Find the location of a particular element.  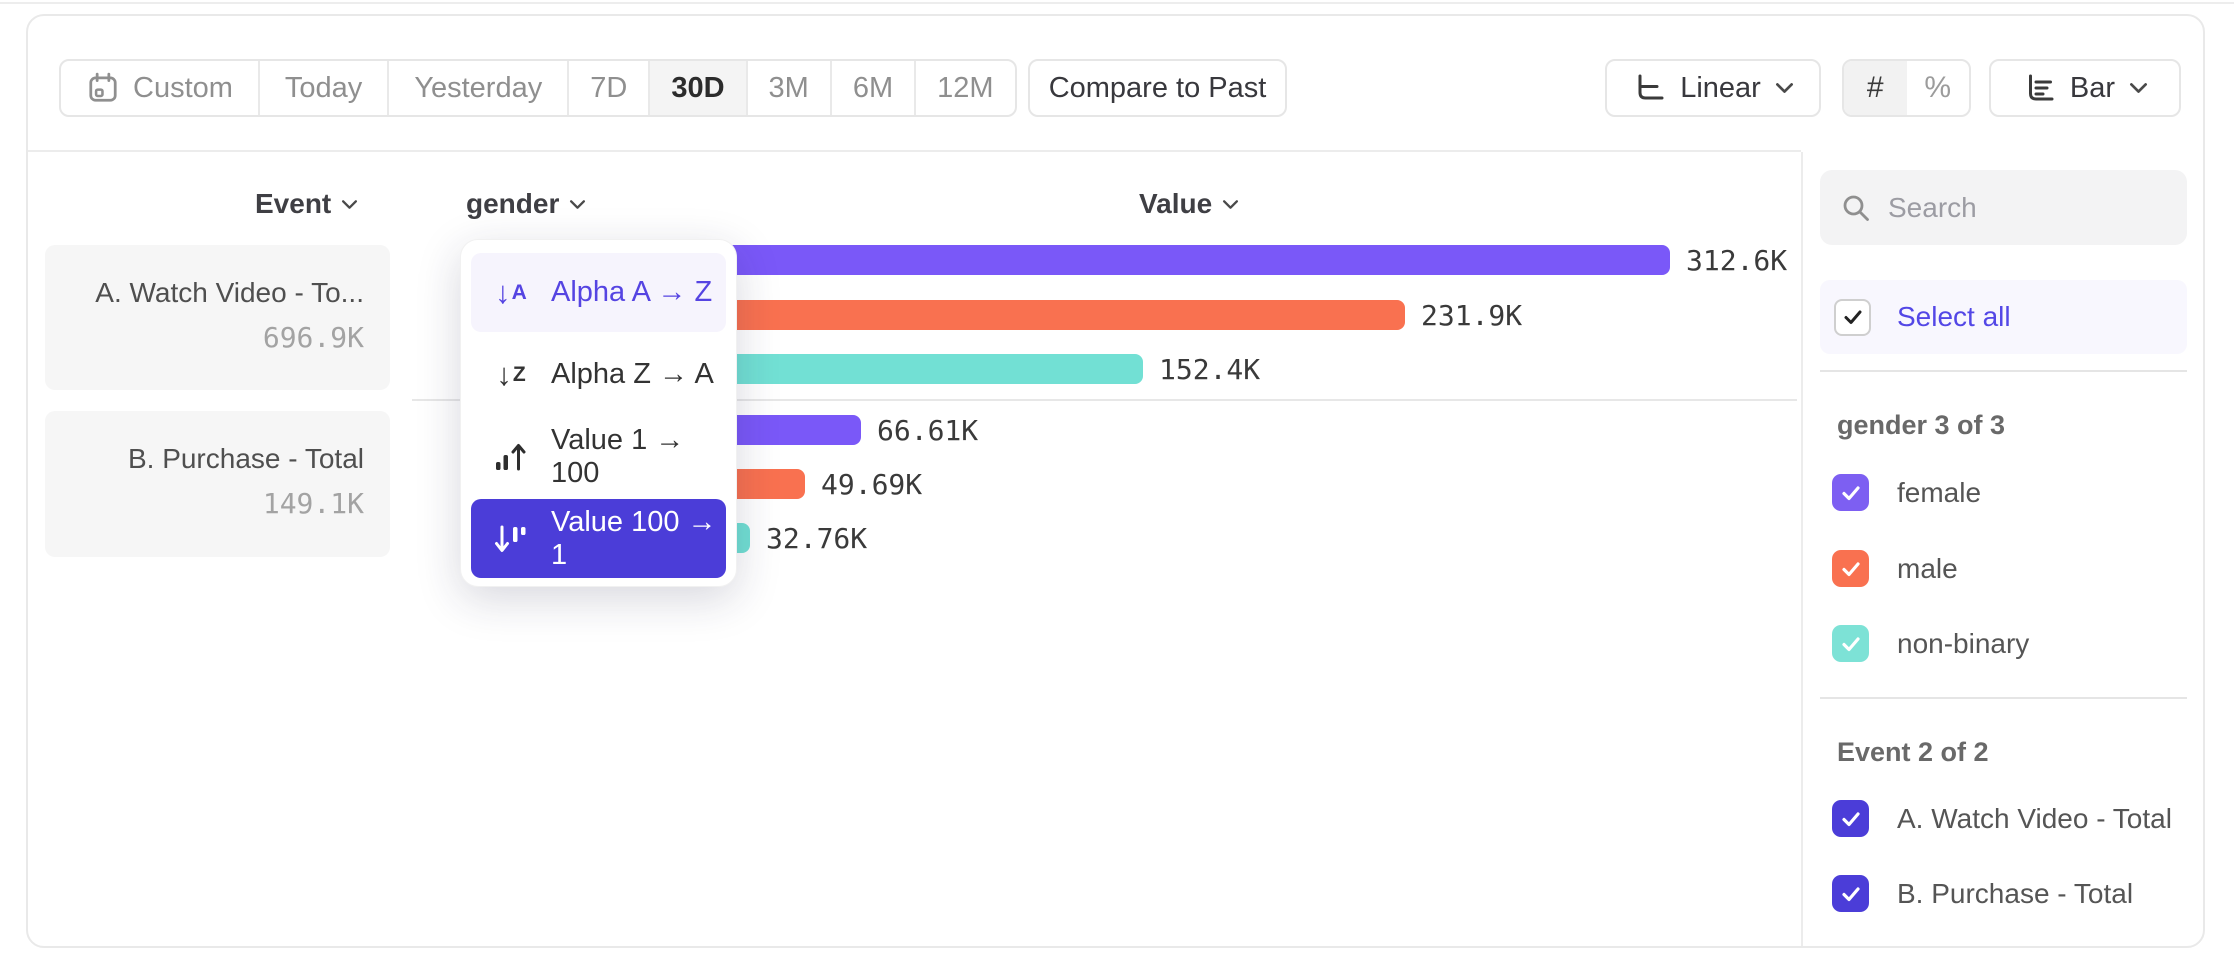

chart-type-bar-button: Bar is located at coordinates (2085, 88).